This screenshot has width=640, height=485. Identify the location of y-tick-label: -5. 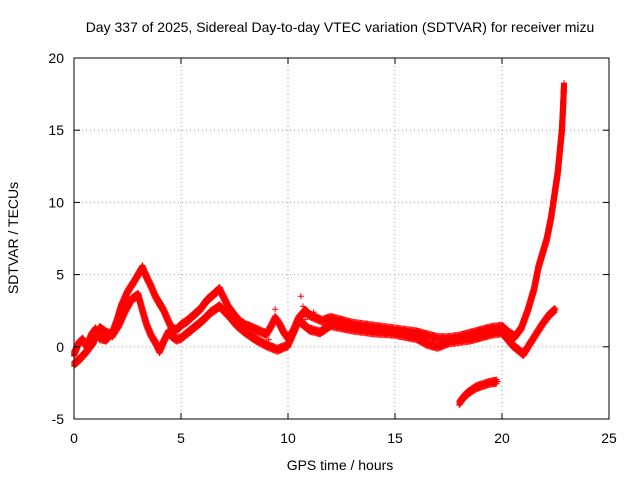
(58, 419).